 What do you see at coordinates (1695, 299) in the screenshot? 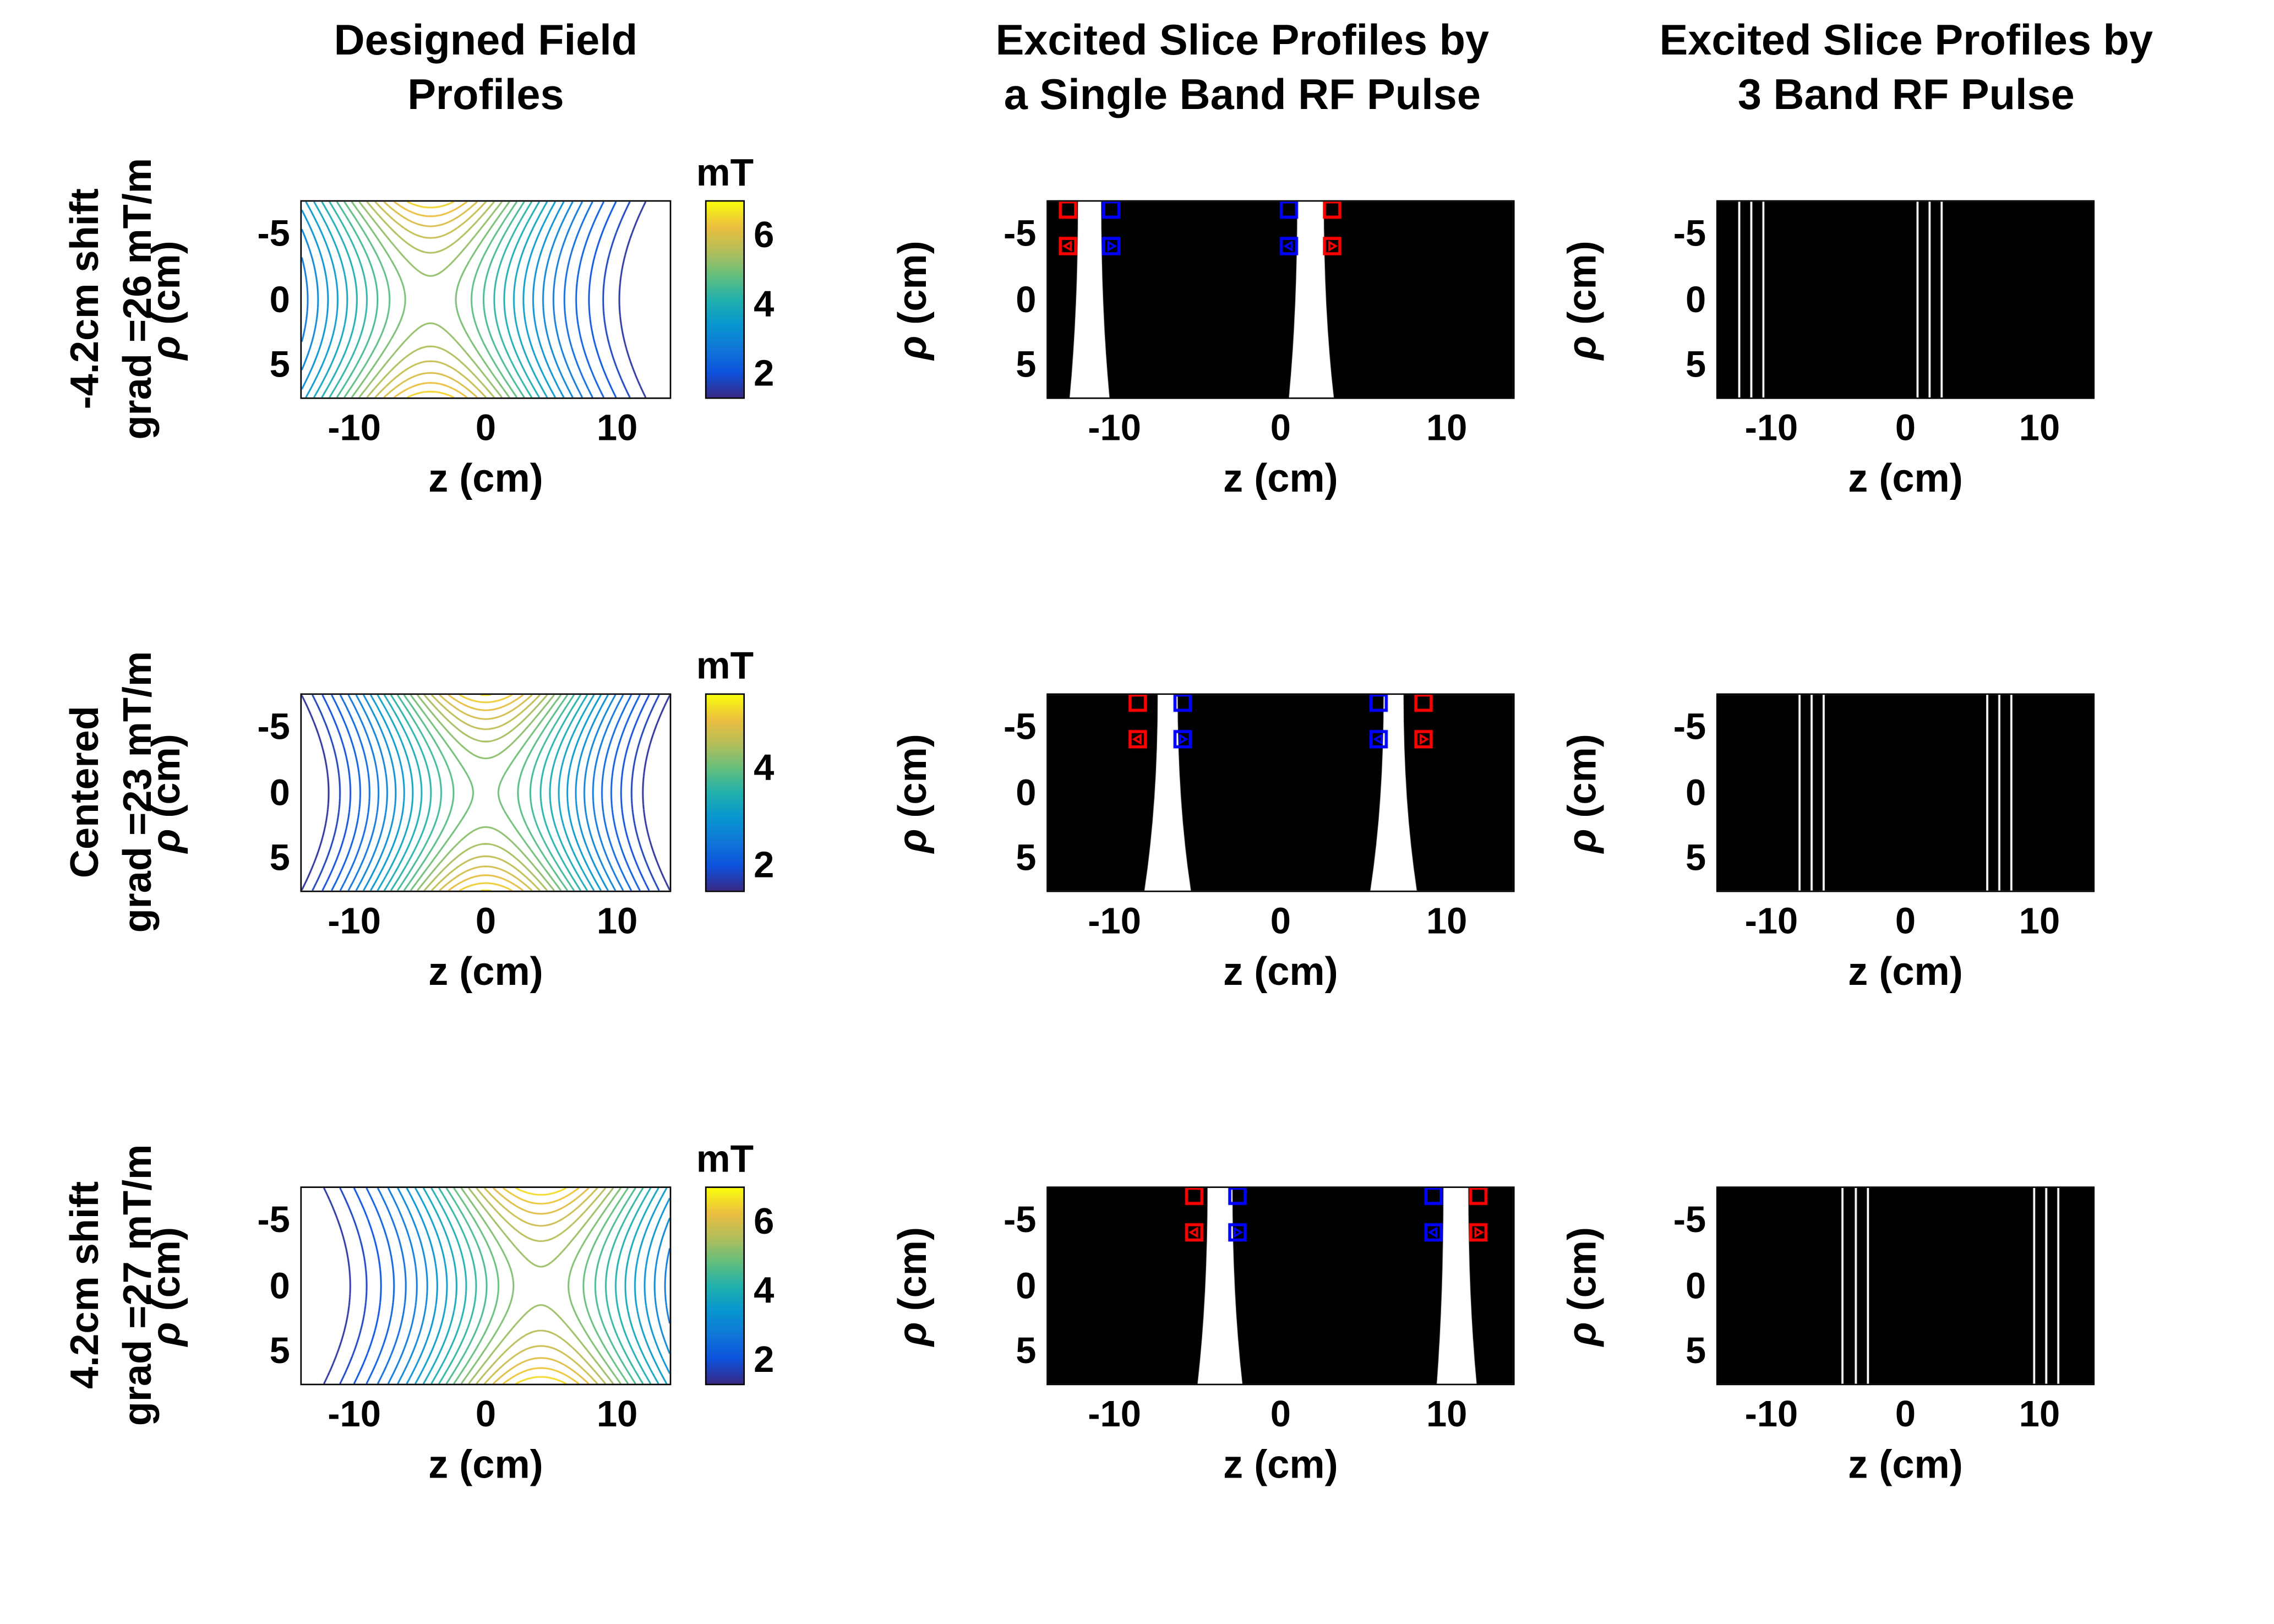
I see `row1-three-band-y-tick-label-1: 0` at bounding box center [1695, 299].